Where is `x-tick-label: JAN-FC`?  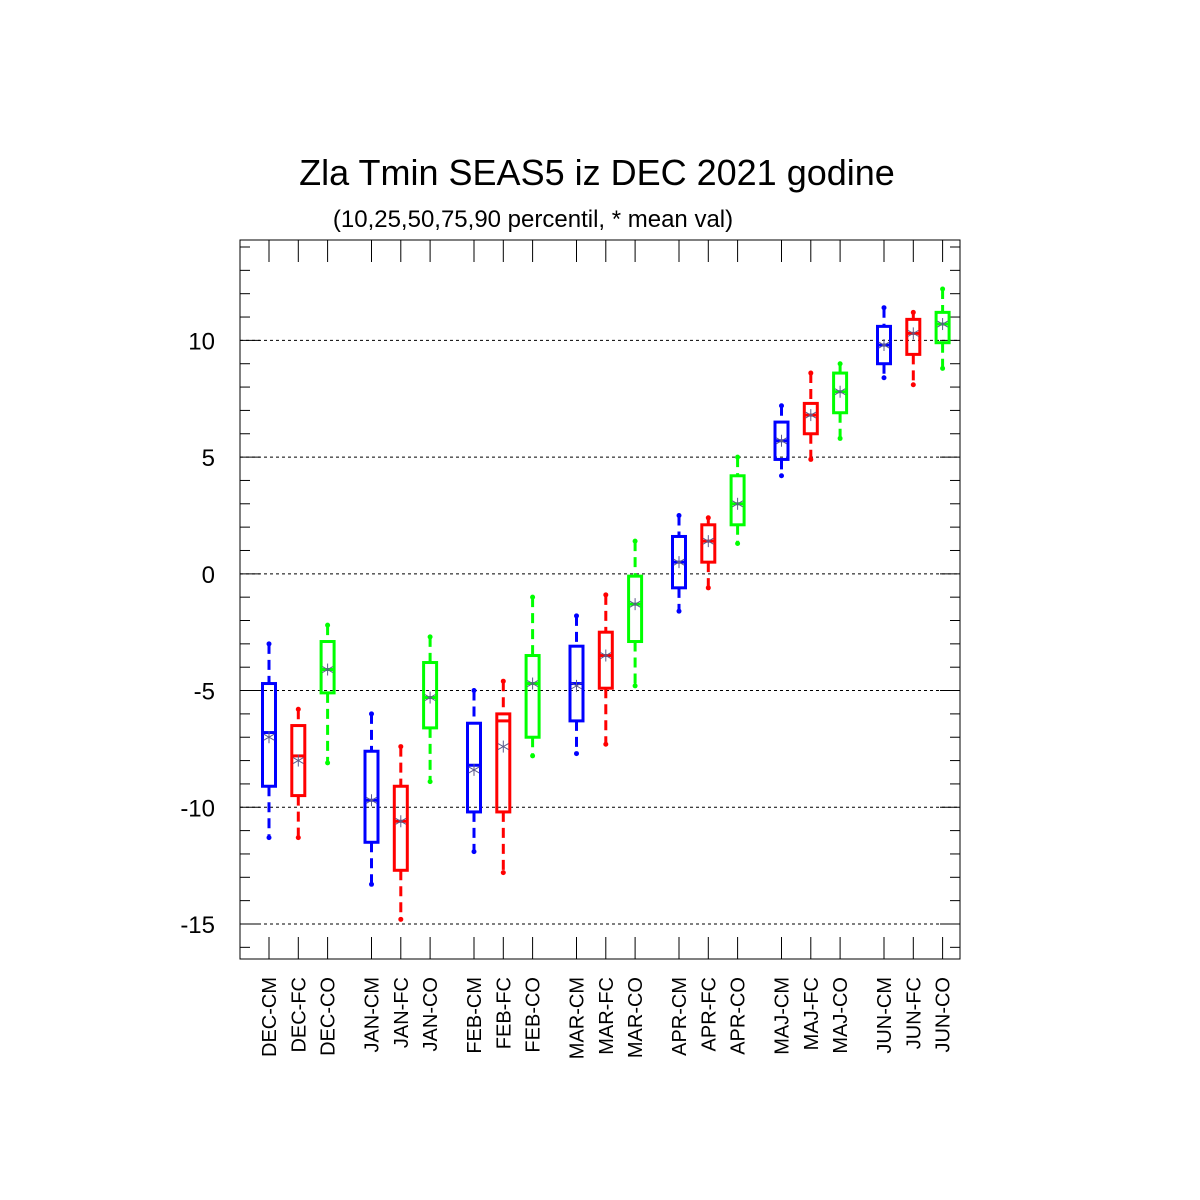 x-tick-label: JAN-FC is located at coordinates (402, 1012).